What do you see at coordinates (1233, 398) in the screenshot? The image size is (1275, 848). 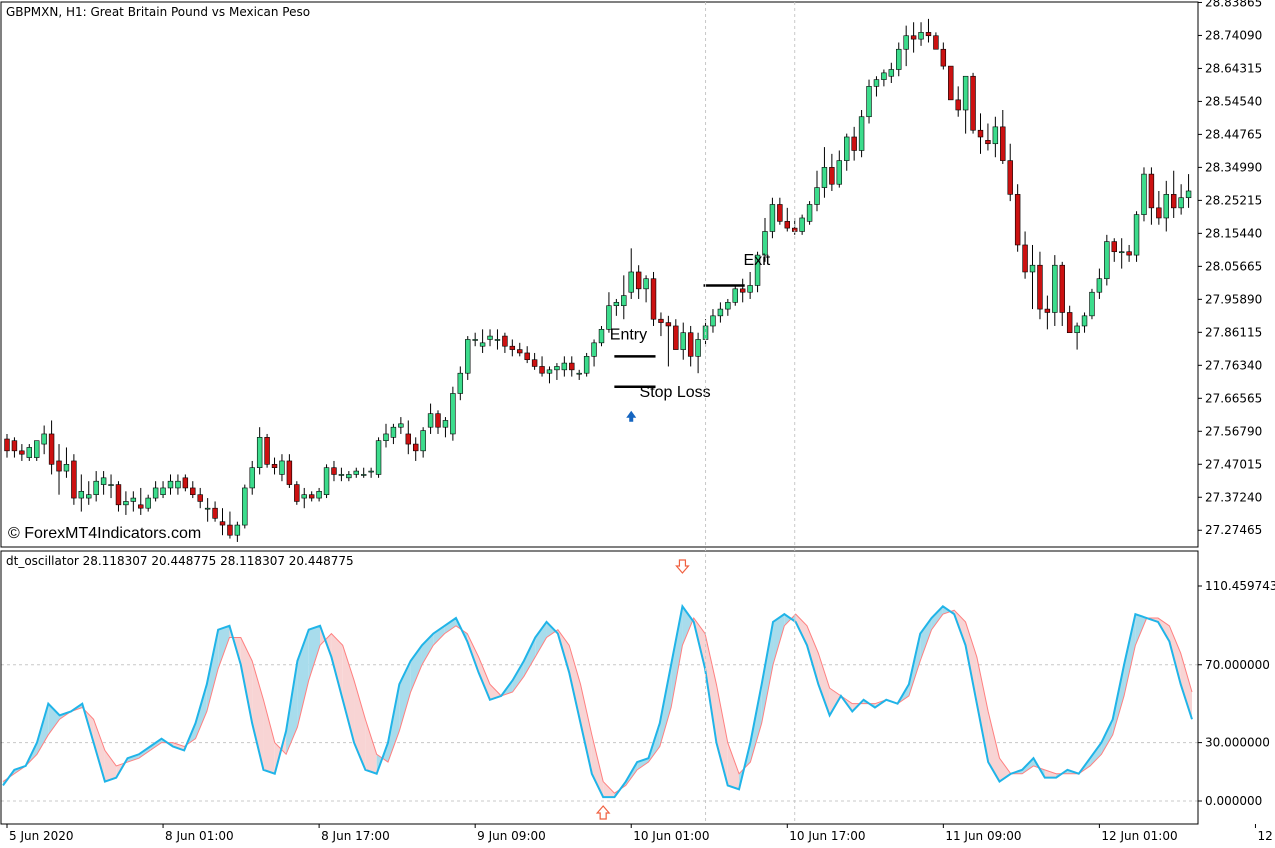 I see `price-tick-label: 27.66565` at bounding box center [1233, 398].